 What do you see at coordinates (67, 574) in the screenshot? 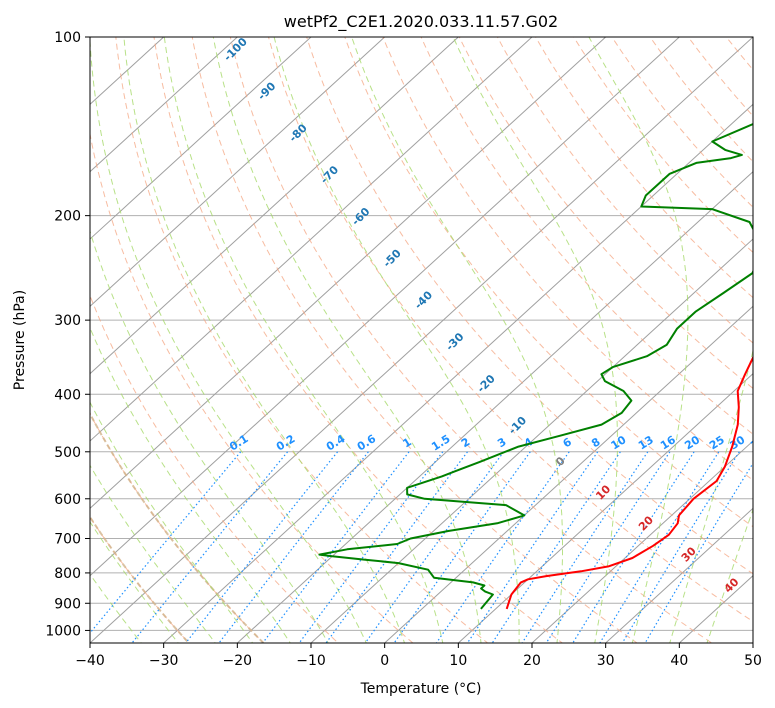
I see `y-tick-label: 800` at bounding box center [67, 574].